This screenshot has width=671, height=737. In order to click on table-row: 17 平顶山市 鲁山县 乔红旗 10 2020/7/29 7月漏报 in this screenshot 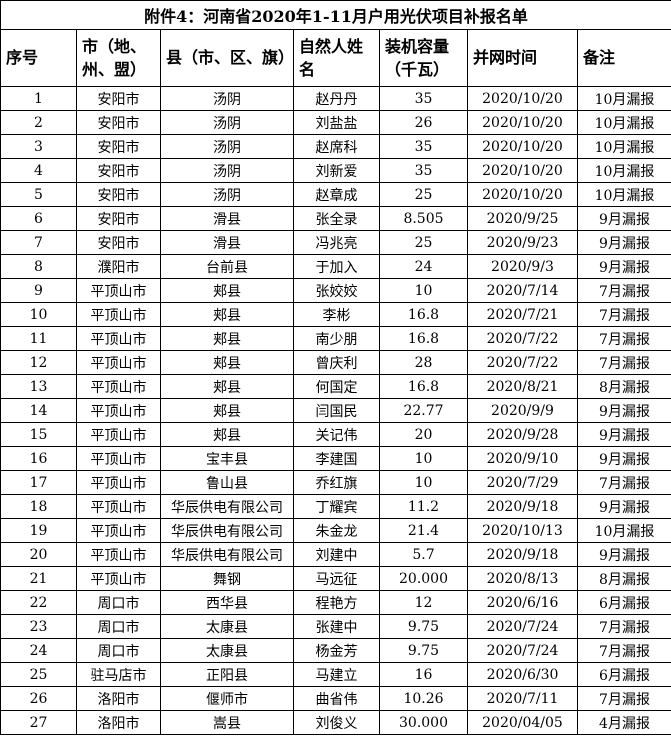, I will do `click(335, 482)`.